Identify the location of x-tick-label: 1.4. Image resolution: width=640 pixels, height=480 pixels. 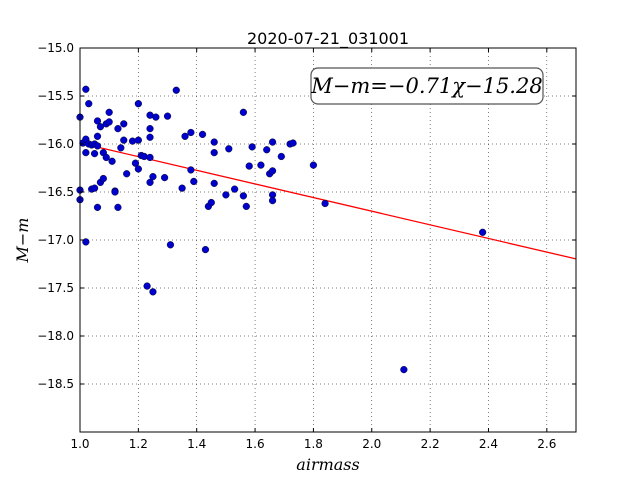
(196, 444).